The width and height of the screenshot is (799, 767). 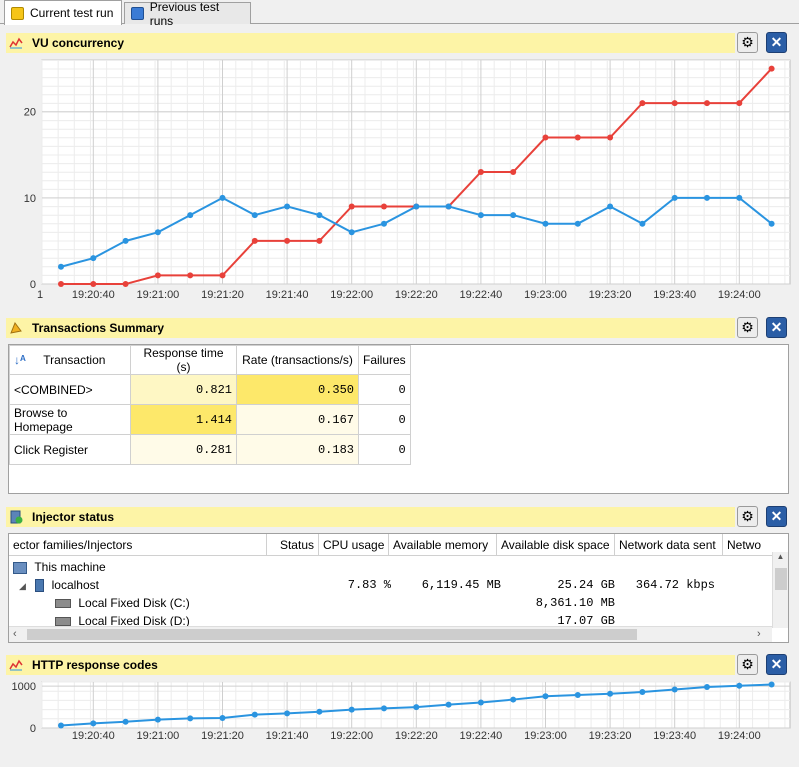 What do you see at coordinates (744, 545) in the screenshot?
I see `column-network-received: Netwo` at bounding box center [744, 545].